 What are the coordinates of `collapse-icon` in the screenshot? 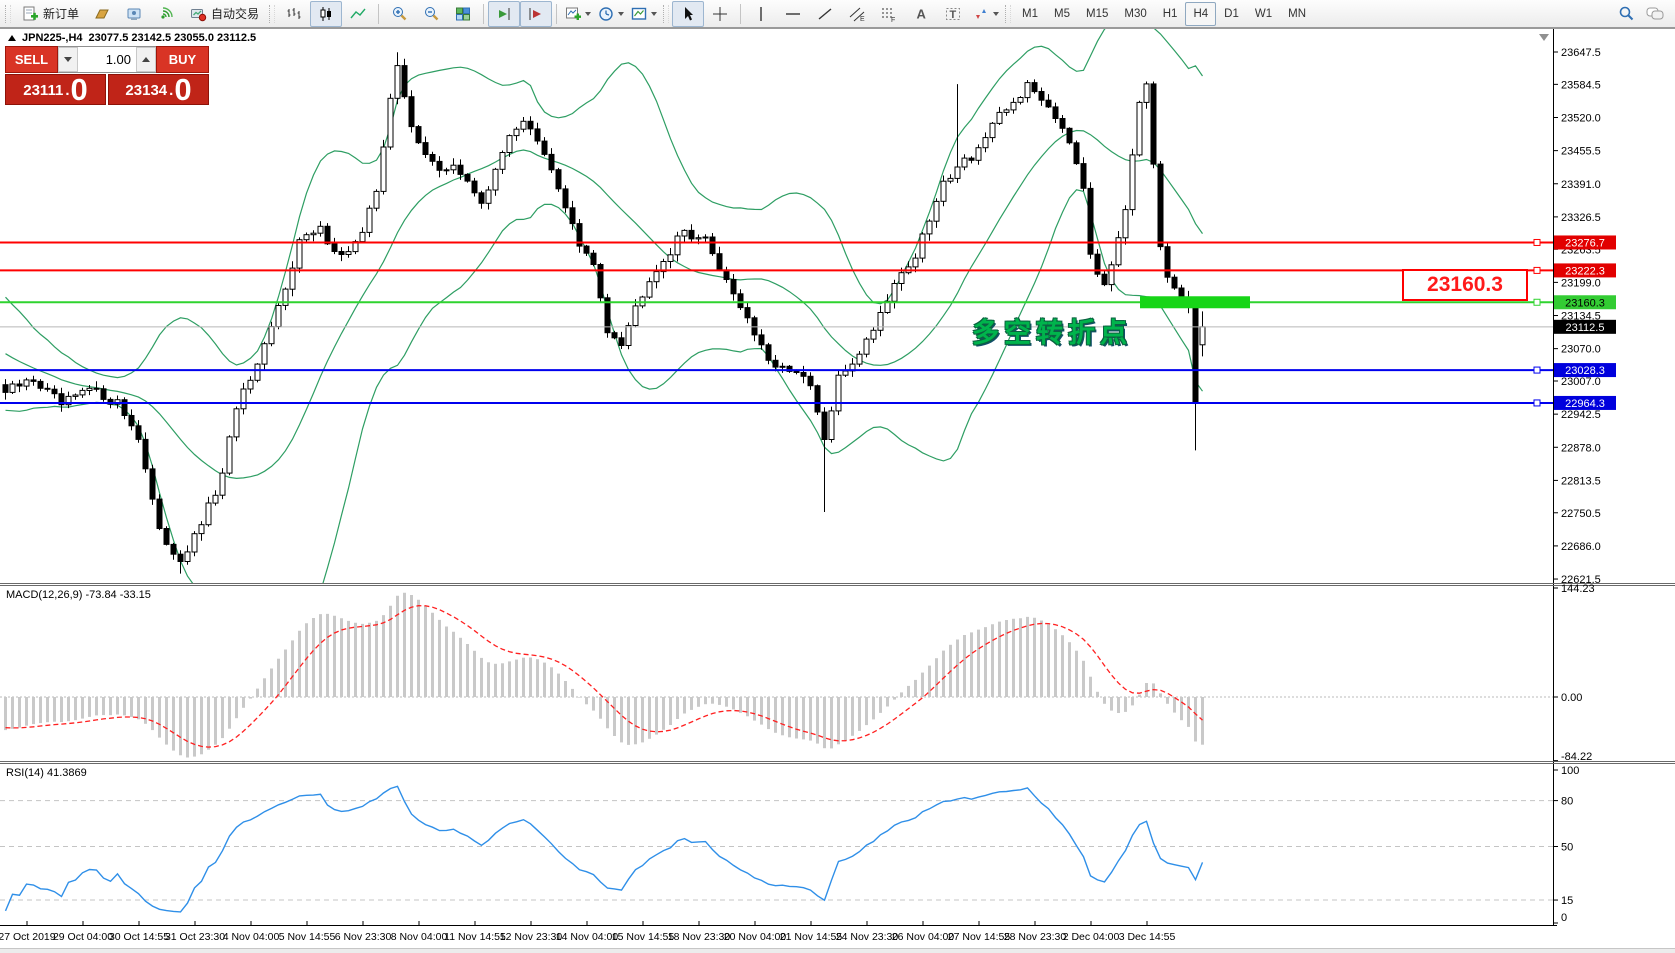 It's located at (12, 38).